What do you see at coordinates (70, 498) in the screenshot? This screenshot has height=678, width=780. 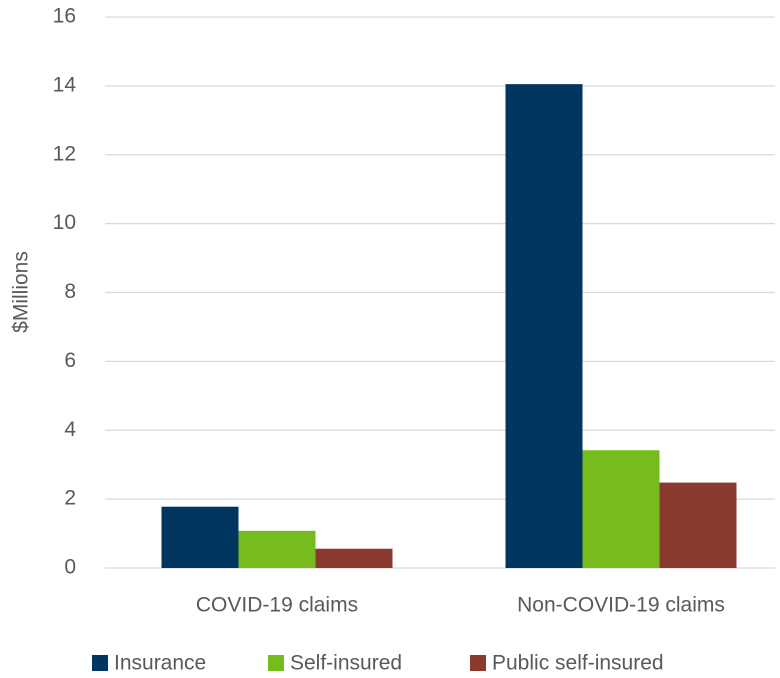 I see `y-tick-label: 2` at bounding box center [70, 498].